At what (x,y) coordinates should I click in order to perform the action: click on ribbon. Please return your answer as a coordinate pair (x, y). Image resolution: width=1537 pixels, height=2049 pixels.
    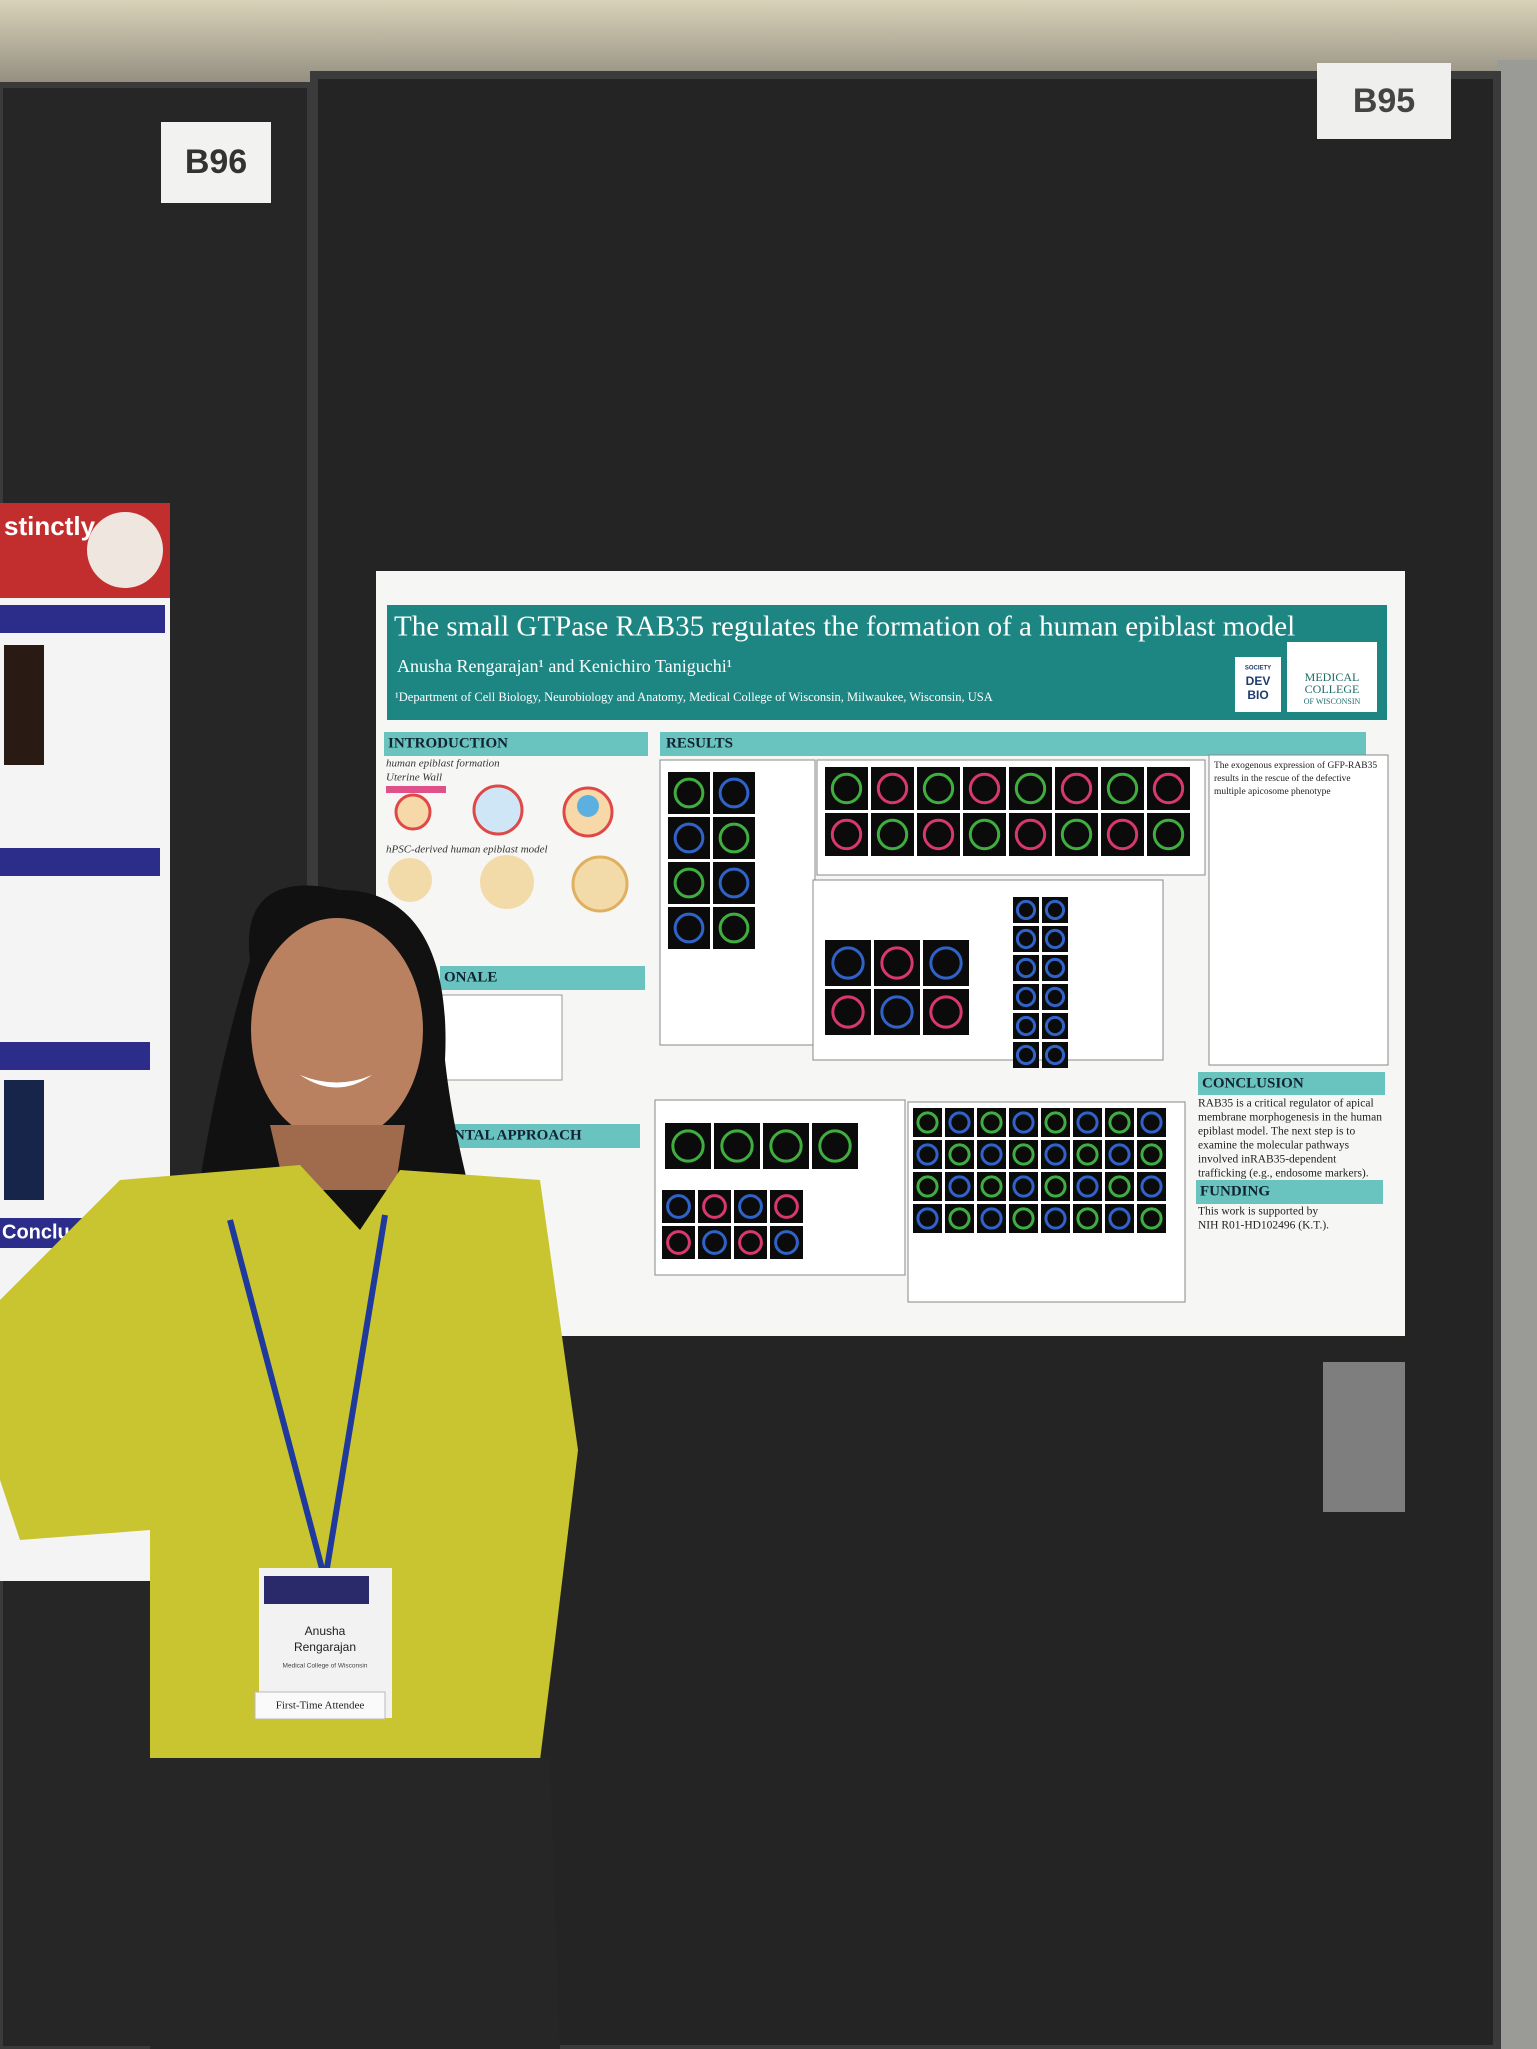
    Looking at the image, I should click on (320, 1705).